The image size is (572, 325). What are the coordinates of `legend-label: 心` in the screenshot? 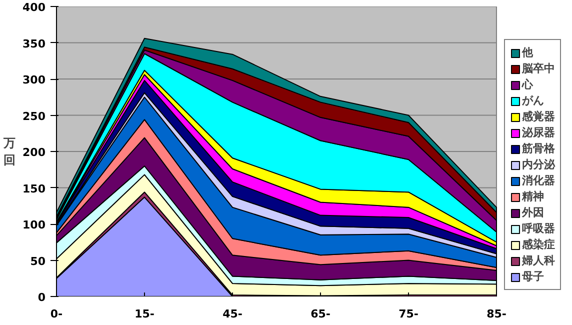 It's located at (528, 84).